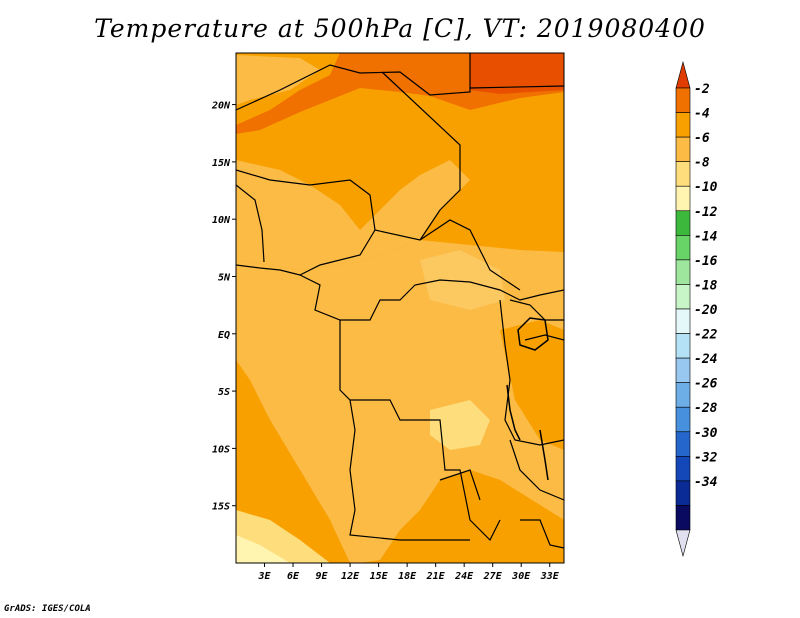 This screenshot has height=618, width=800. What do you see at coordinates (702, 138) in the screenshot?
I see `colorbar-level-label: -6` at bounding box center [702, 138].